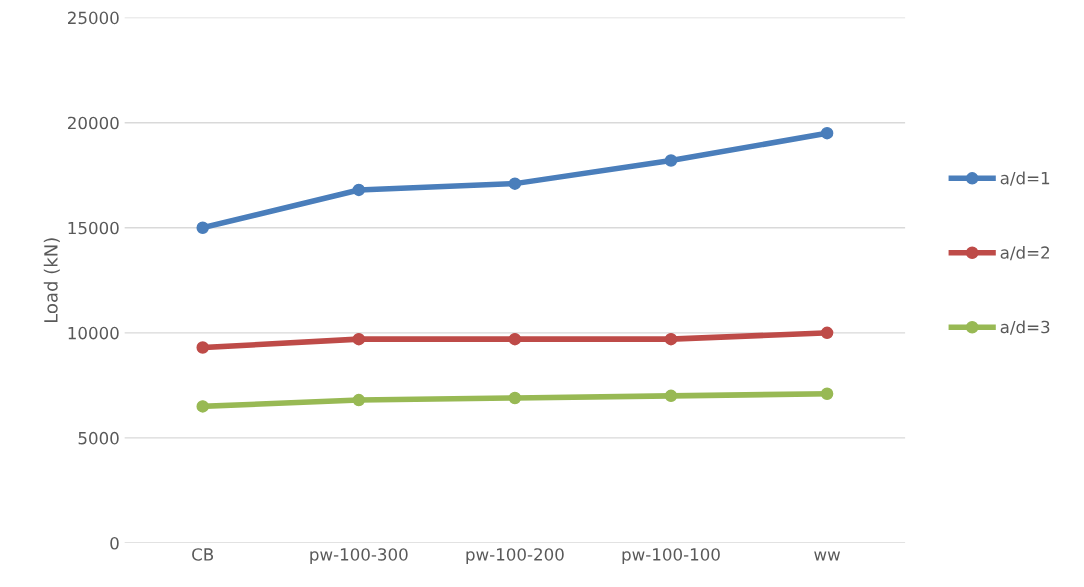 The height and width of the screenshot is (587, 1084). What do you see at coordinates (51, 280) in the screenshot?
I see `y-axis-title: Load (kN)` at bounding box center [51, 280].